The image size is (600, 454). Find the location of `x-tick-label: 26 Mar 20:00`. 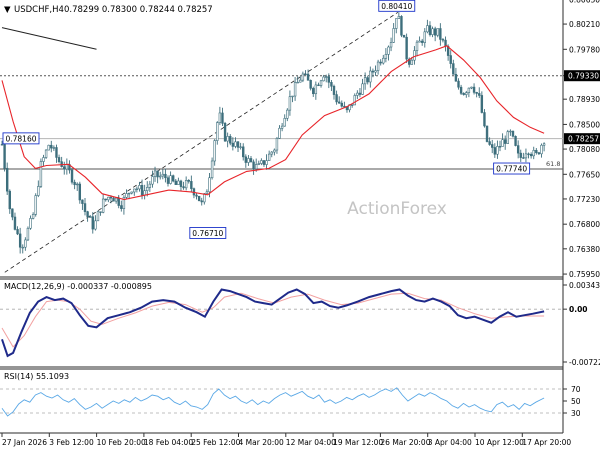

x-tick-label: 26 Mar 20:00 is located at coordinates (405, 442).